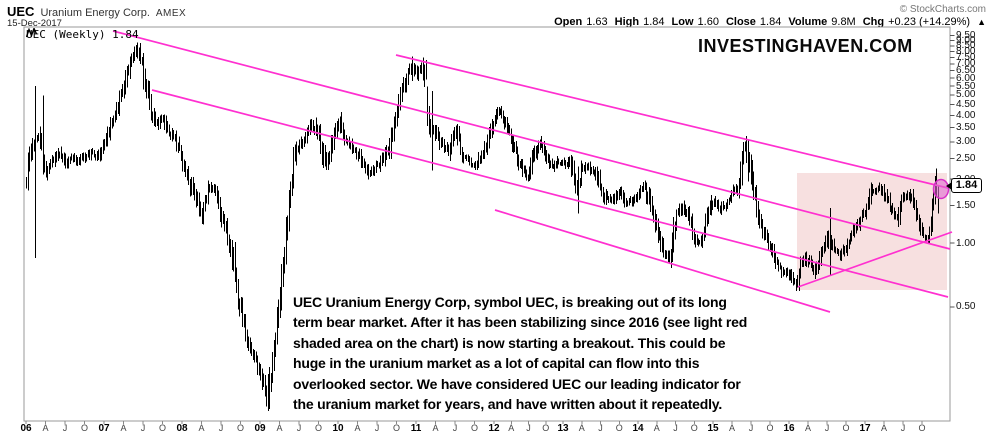 This screenshot has height=438, width=990. What do you see at coordinates (873, 22) in the screenshot?
I see `quote-label: Chg` at bounding box center [873, 22].